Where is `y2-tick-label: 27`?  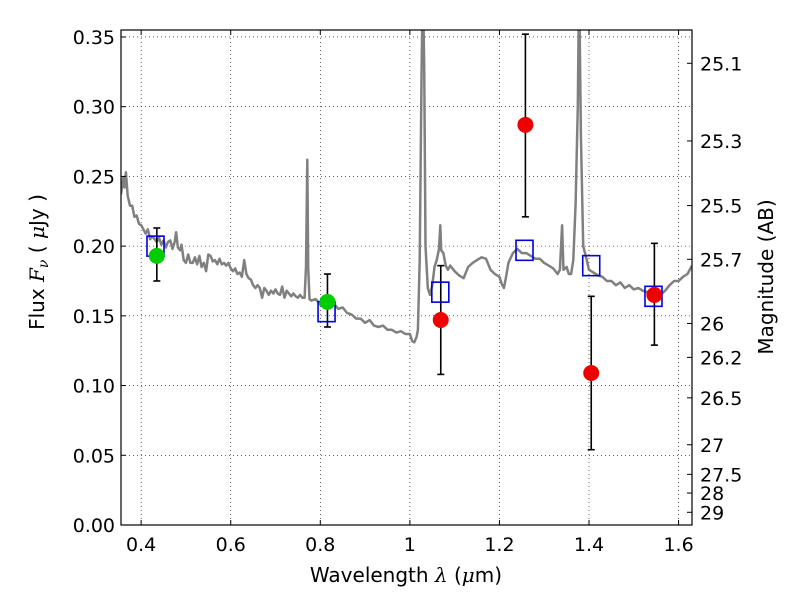 y2-tick-label: 27 is located at coordinates (712, 446).